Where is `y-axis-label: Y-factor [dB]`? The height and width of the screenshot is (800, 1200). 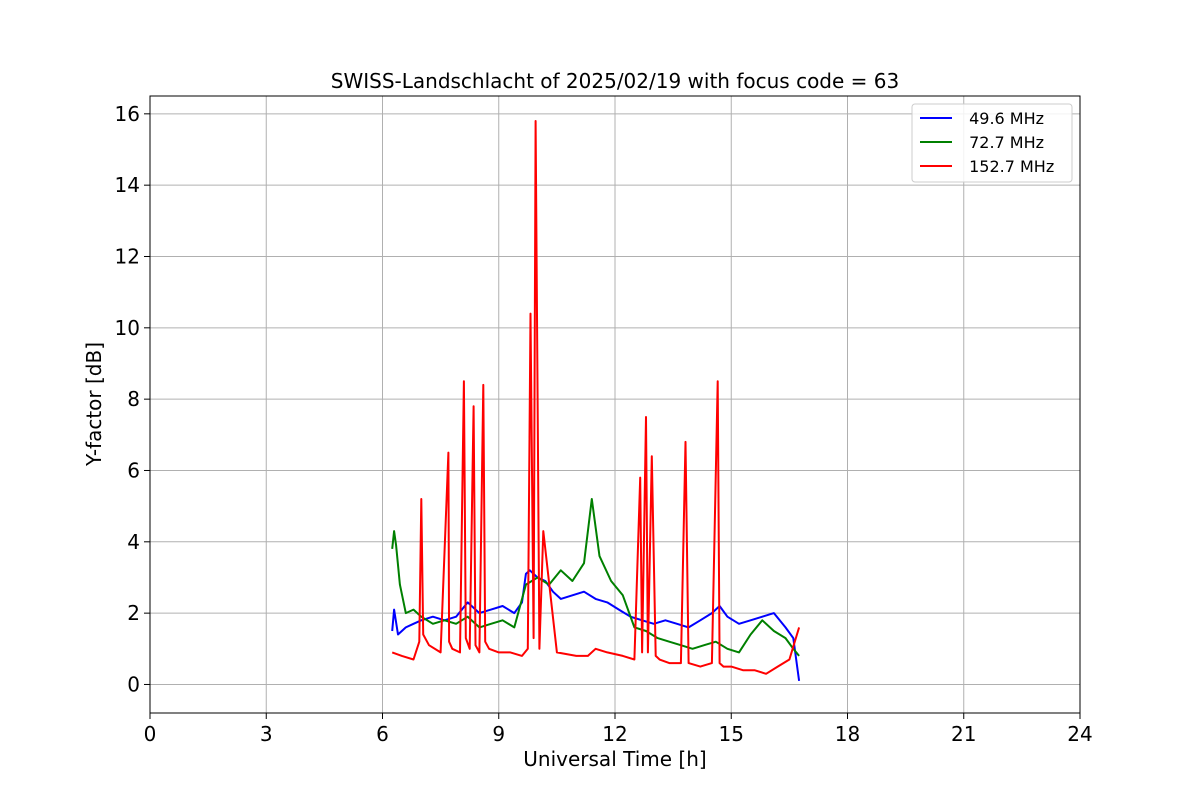 y-axis-label: Y-factor [dB] is located at coordinates (94, 404).